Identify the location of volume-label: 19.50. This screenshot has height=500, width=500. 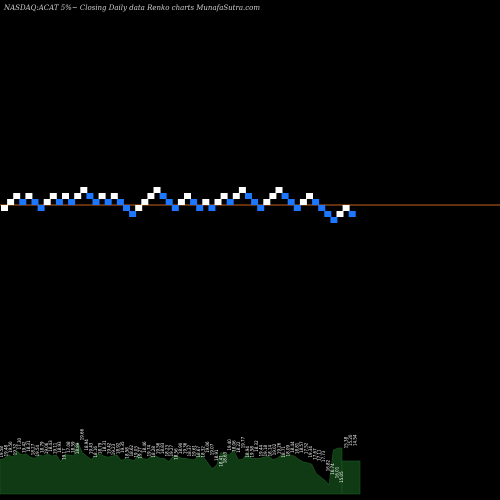
(10, 447).